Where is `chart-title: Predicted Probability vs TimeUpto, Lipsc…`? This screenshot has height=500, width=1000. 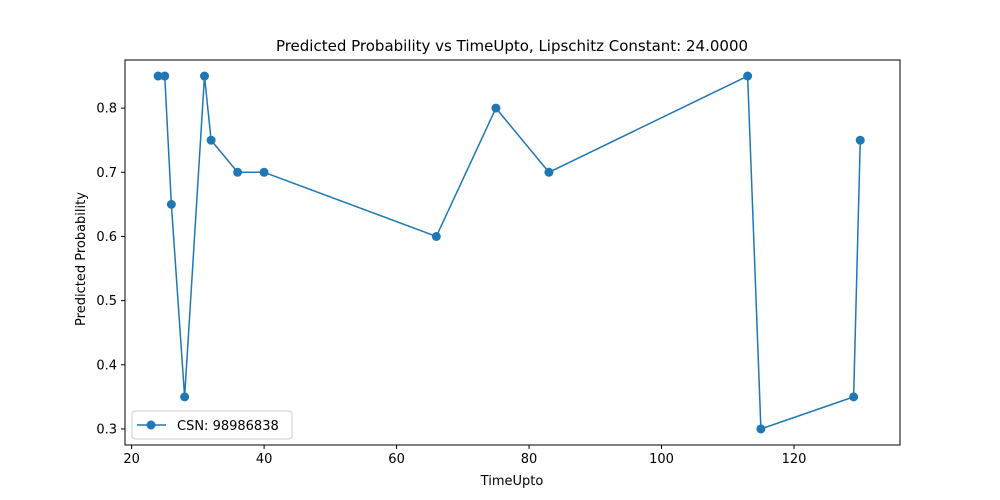
chart-title: Predicted Probability vs TimeUpto, Lipsc… is located at coordinates (512, 46).